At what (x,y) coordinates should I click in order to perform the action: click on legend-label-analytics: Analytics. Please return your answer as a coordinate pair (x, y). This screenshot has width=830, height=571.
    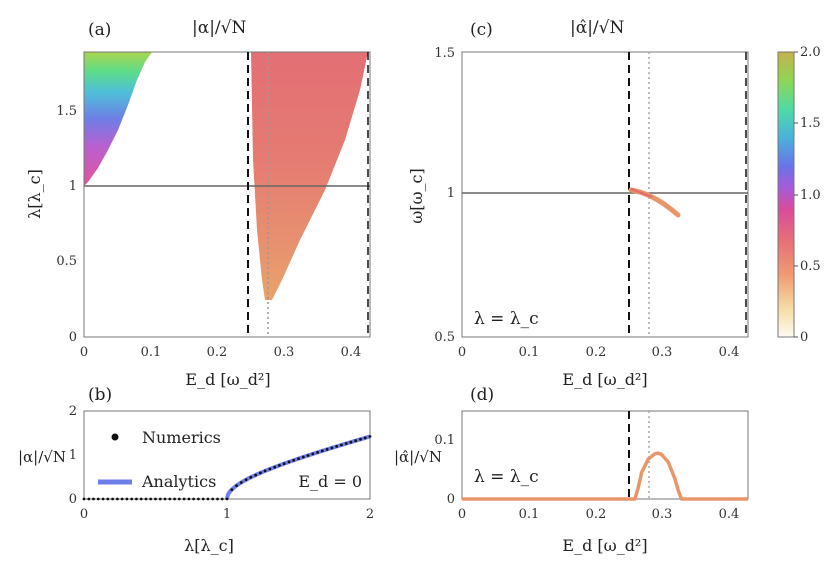
    Looking at the image, I should click on (178, 481).